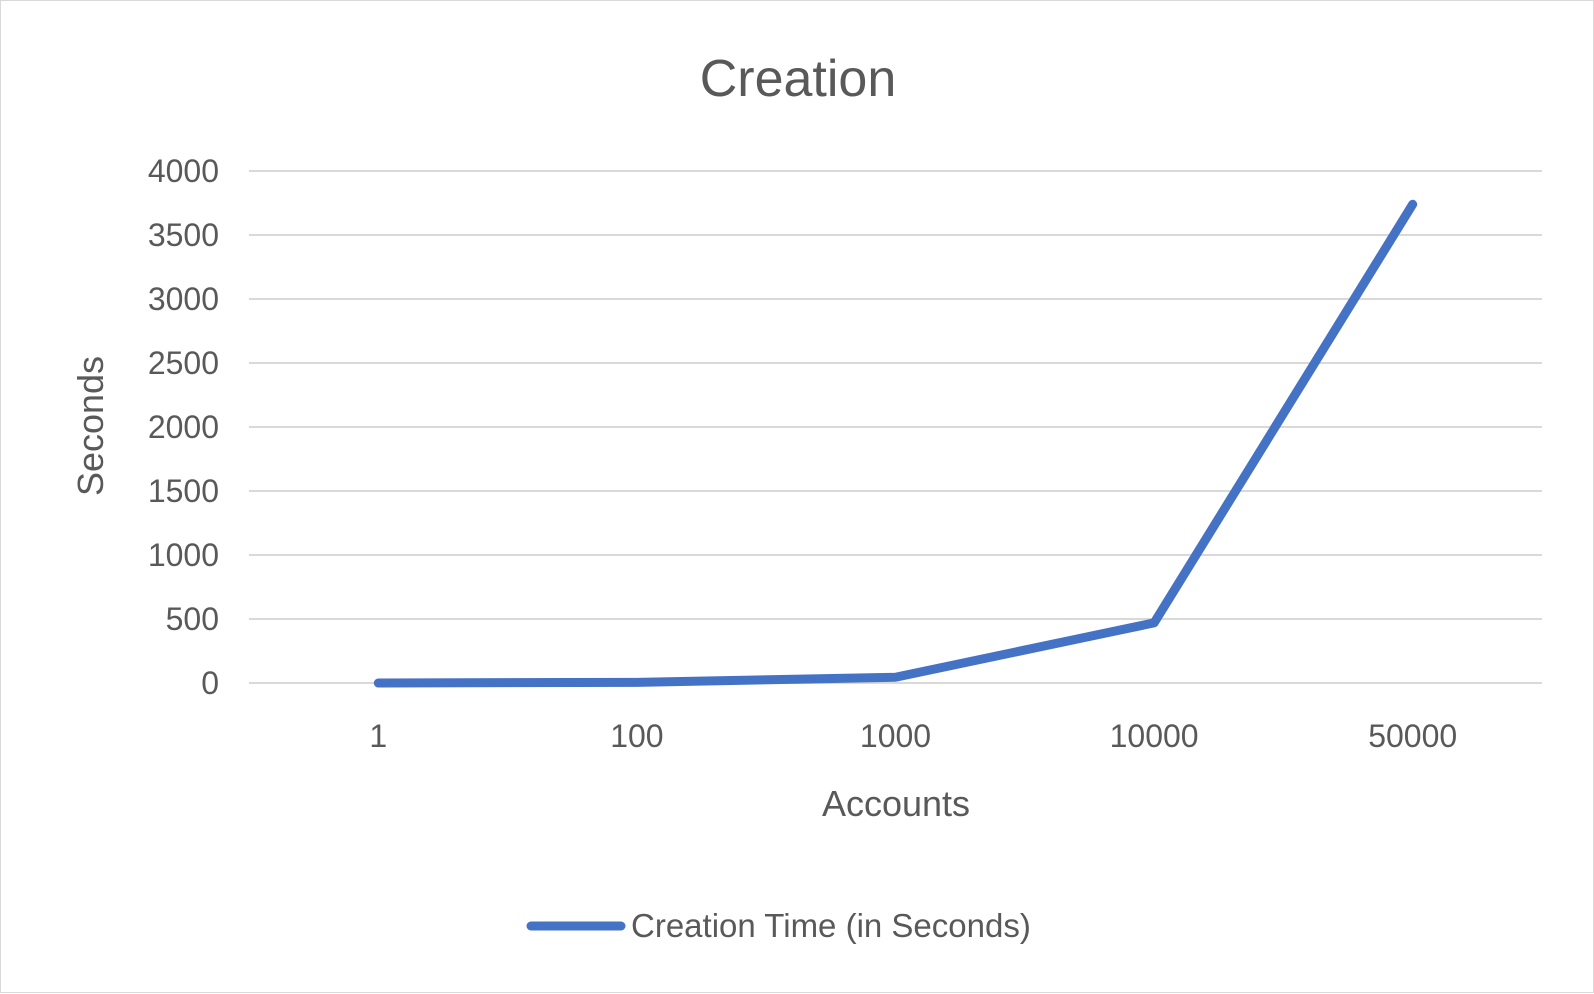 The height and width of the screenshot is (994, 1594). I want to click on y-tick-label: 500, so click(192, 619).